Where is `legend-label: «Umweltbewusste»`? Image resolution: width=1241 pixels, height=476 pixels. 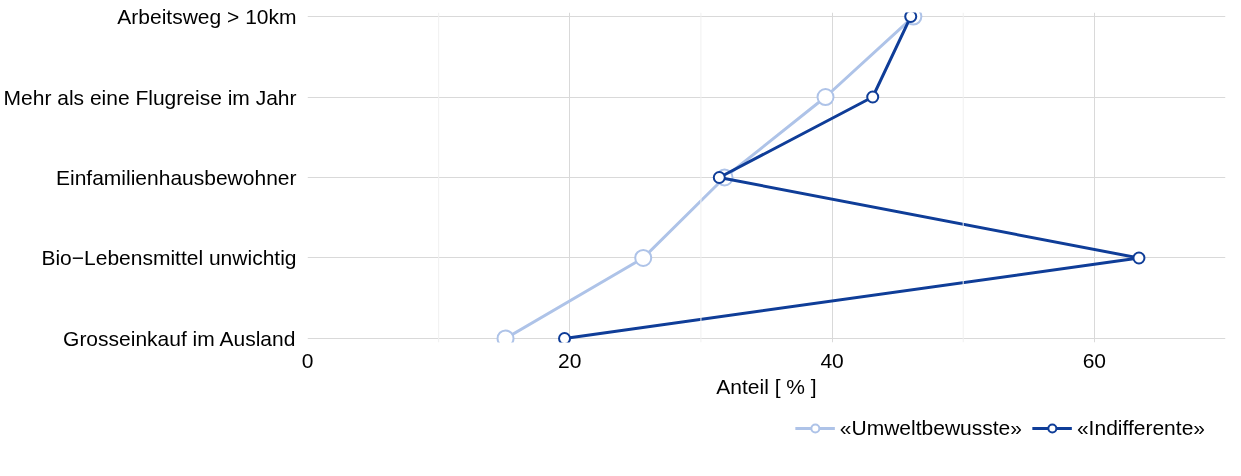
legend-label: «Umweltbewusste» is located at coordinates (930, 428).